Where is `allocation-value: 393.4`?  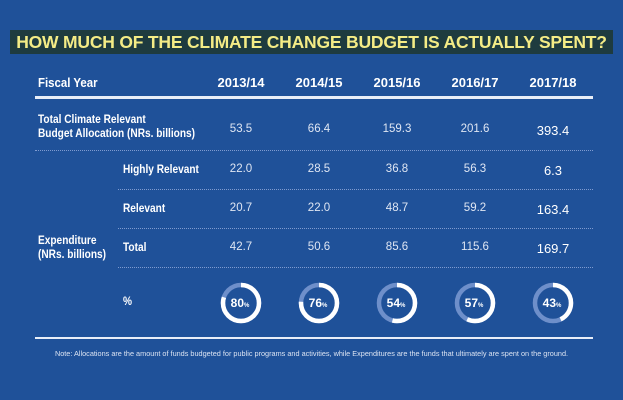
allocation-value: 393.4 is located at coordinates (553, 130).